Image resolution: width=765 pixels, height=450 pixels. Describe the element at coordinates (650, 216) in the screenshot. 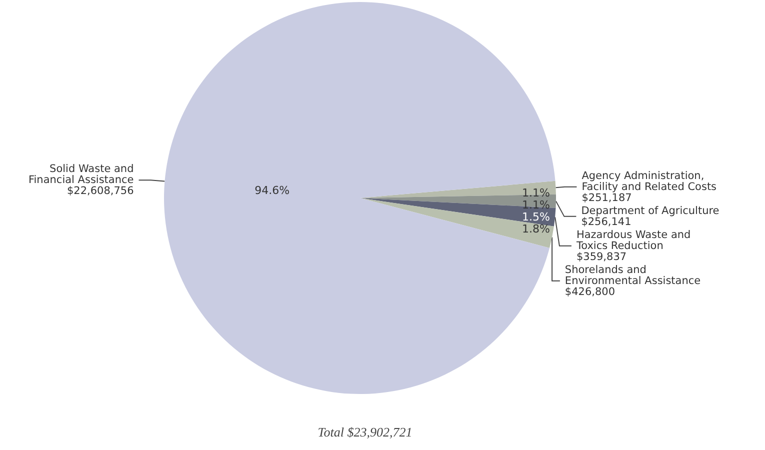

I see `slice-label: Department of Agriculture $256,141` at that location.